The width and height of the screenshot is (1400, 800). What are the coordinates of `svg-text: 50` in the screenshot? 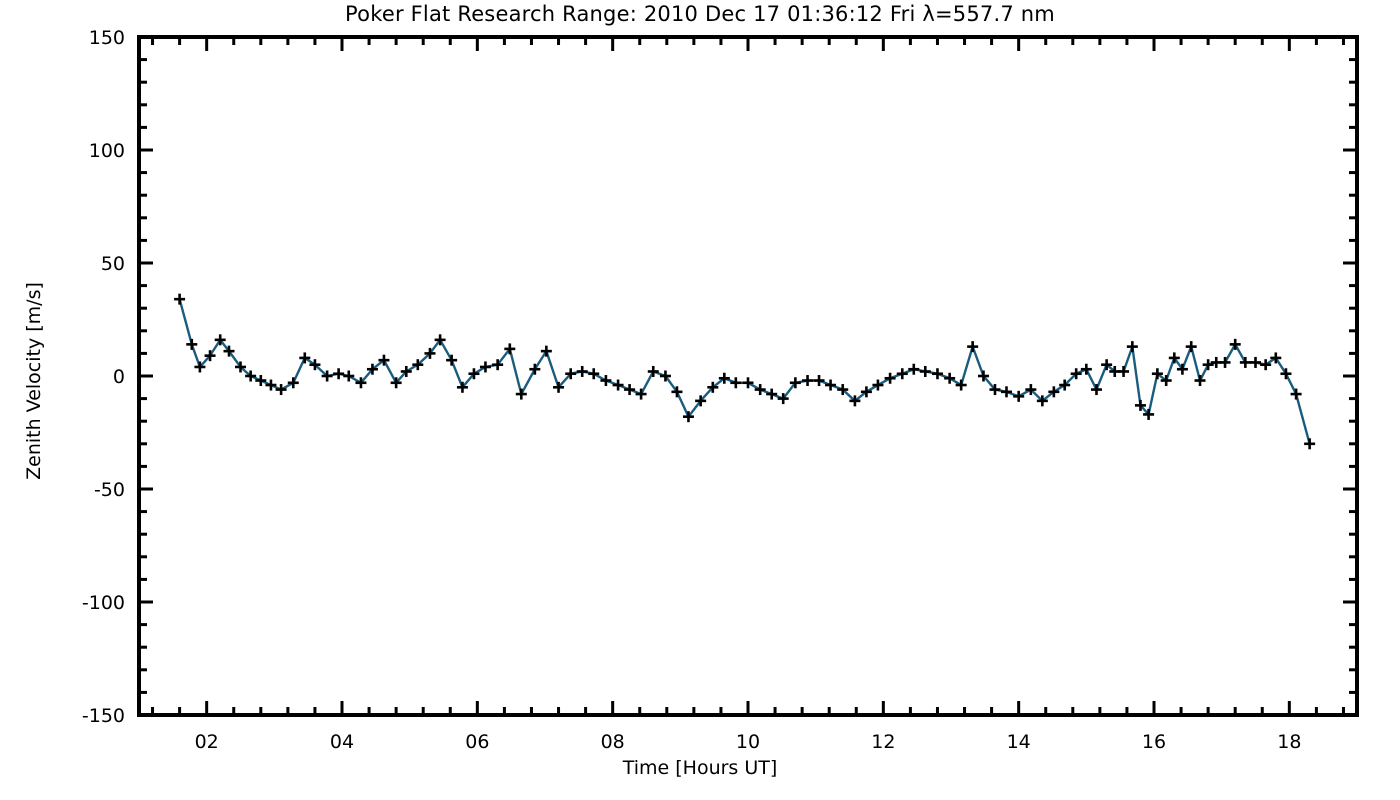 It's located at (113, 264).